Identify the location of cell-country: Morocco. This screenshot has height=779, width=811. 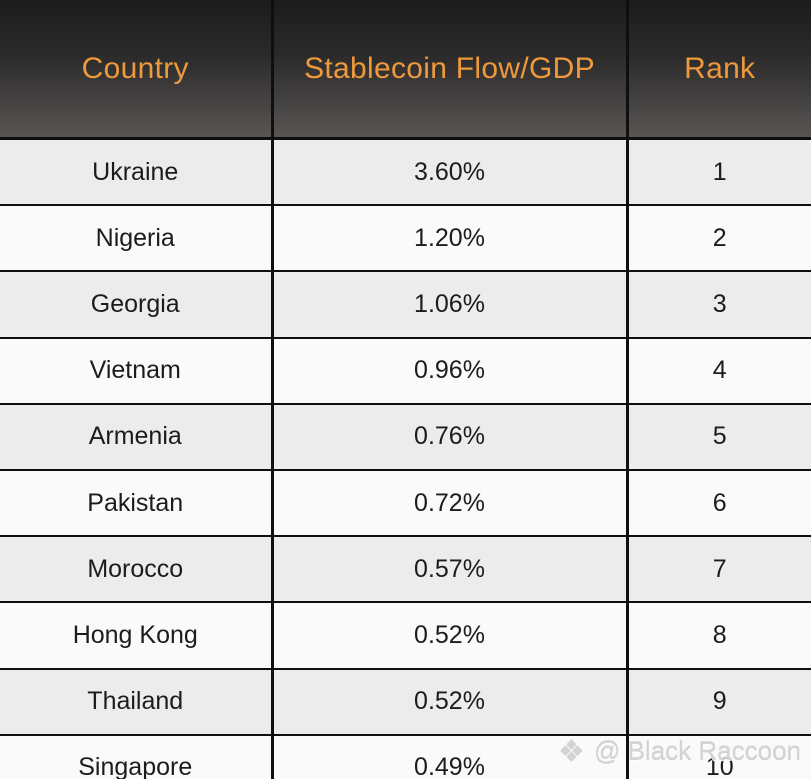
(136, 569).